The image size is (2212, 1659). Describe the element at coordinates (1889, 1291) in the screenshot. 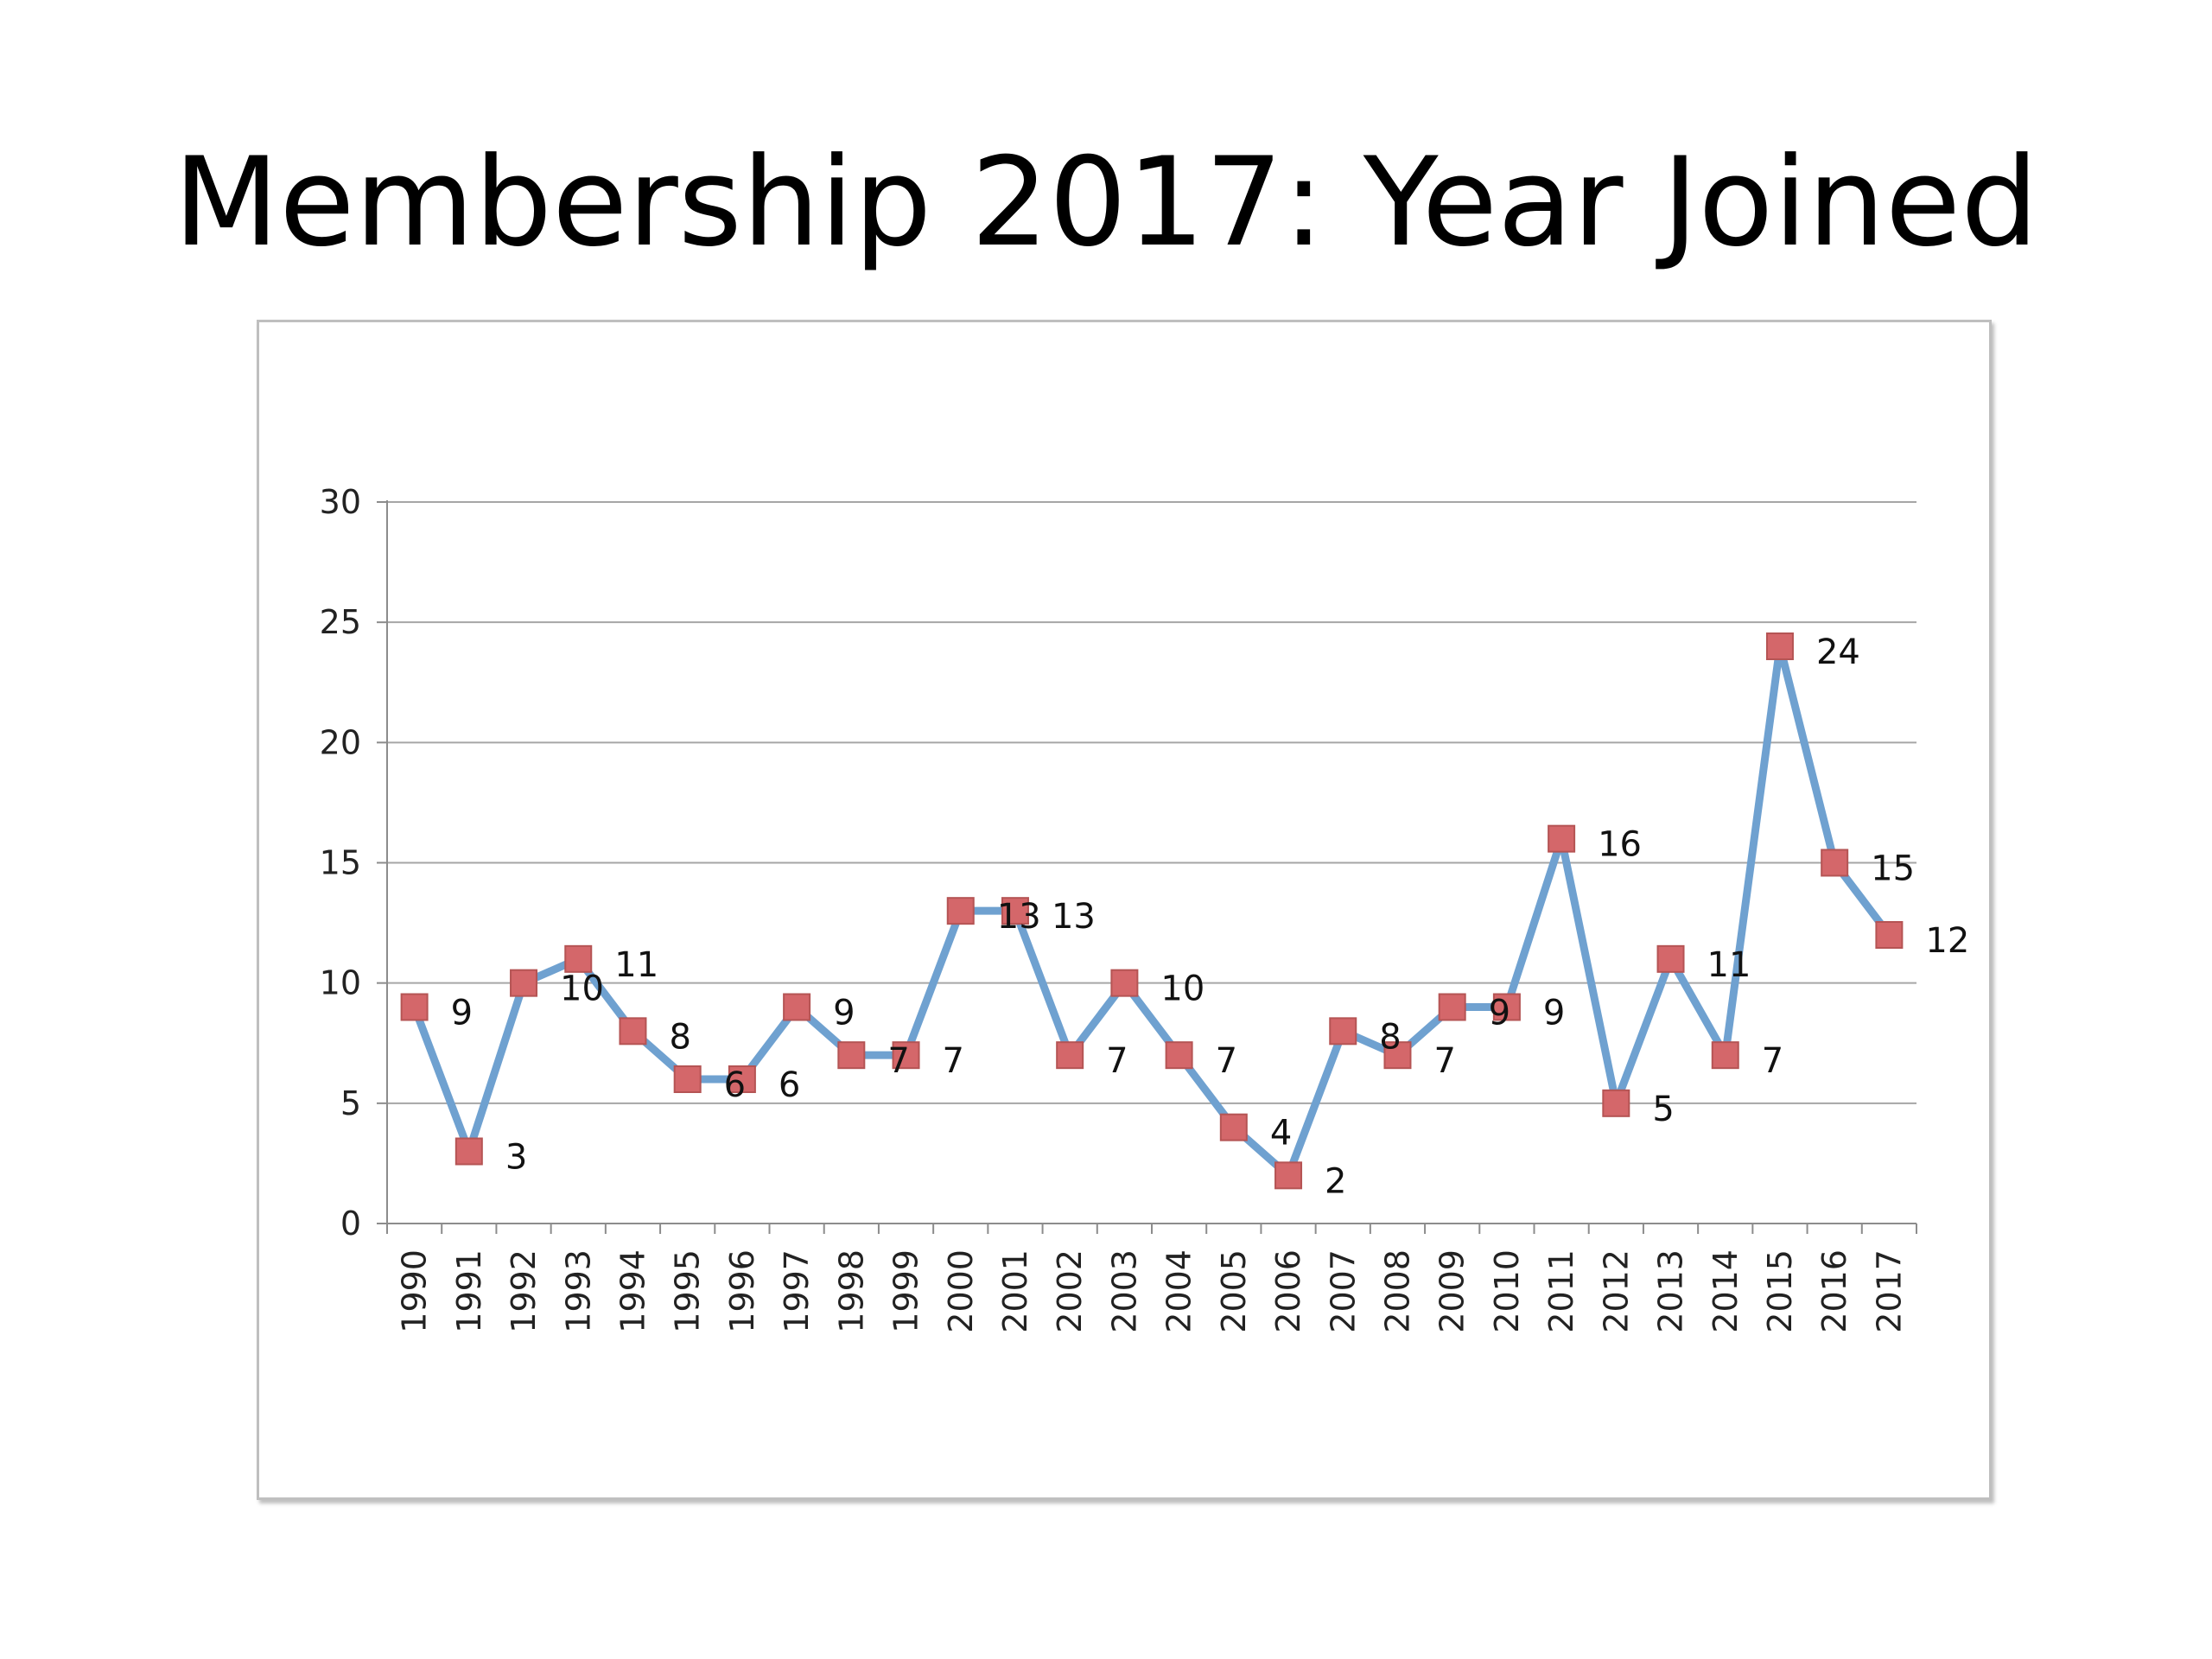

I see `x-tick-label: 2017` at that location.